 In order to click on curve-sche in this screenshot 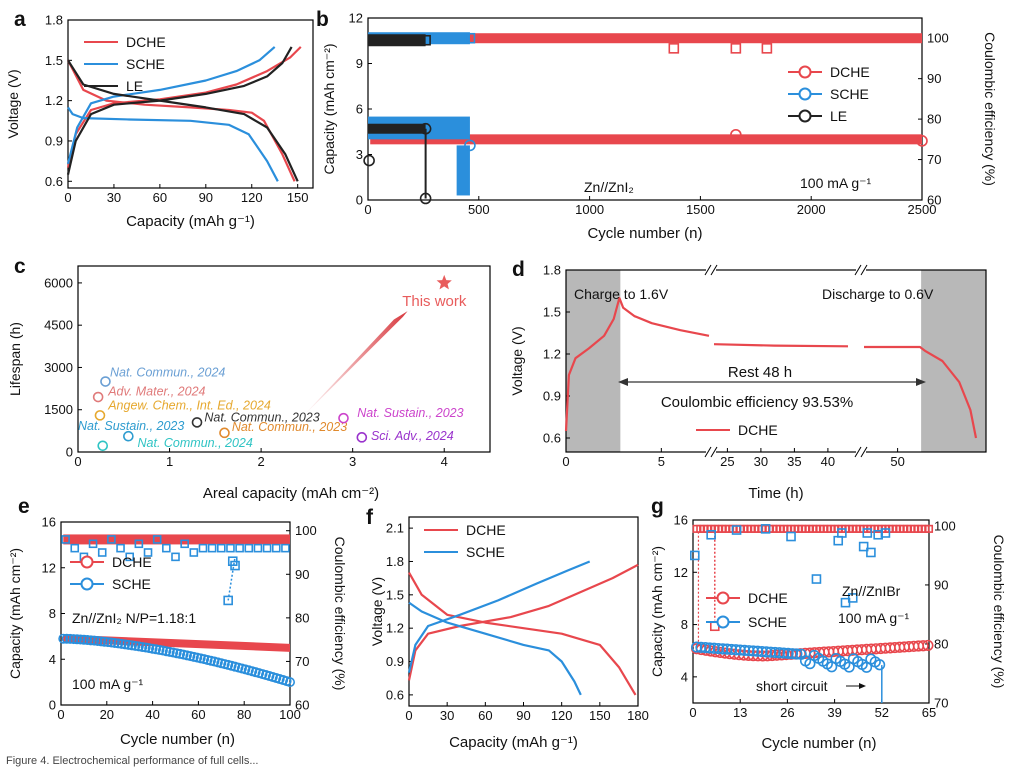, I will do `click(171, 105)`.